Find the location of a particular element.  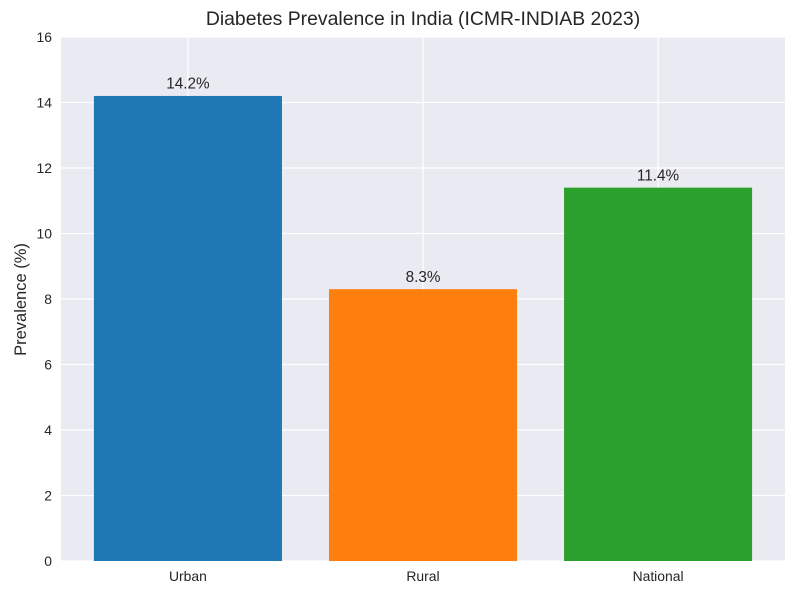

svg-text: 2 is located at coordinates (48, 496).